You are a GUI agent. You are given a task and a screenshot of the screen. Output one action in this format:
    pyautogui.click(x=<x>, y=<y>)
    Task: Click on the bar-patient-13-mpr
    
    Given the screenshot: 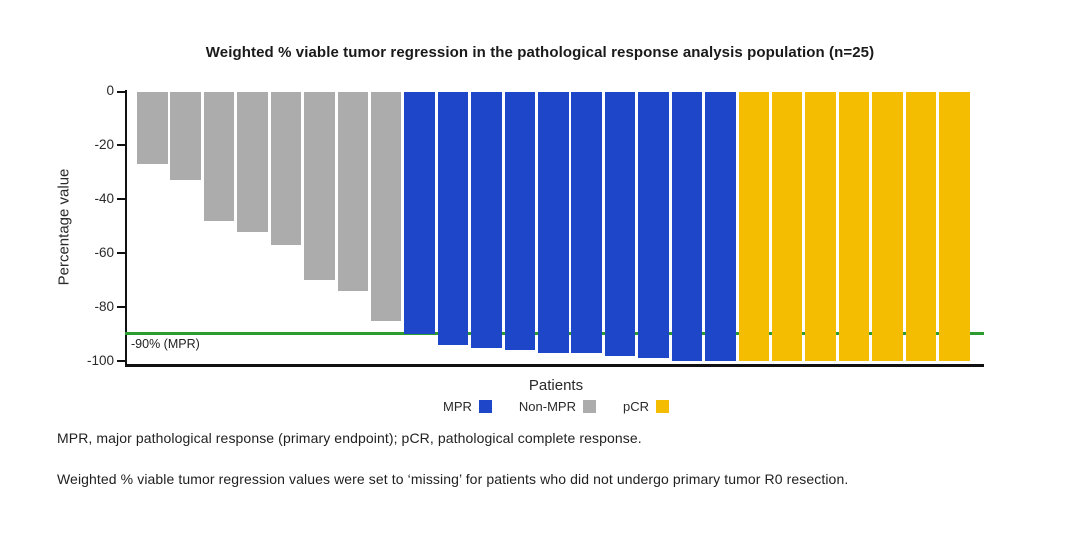 What is the action you would take?
    pyautogui.click(x=553, y=222)
    